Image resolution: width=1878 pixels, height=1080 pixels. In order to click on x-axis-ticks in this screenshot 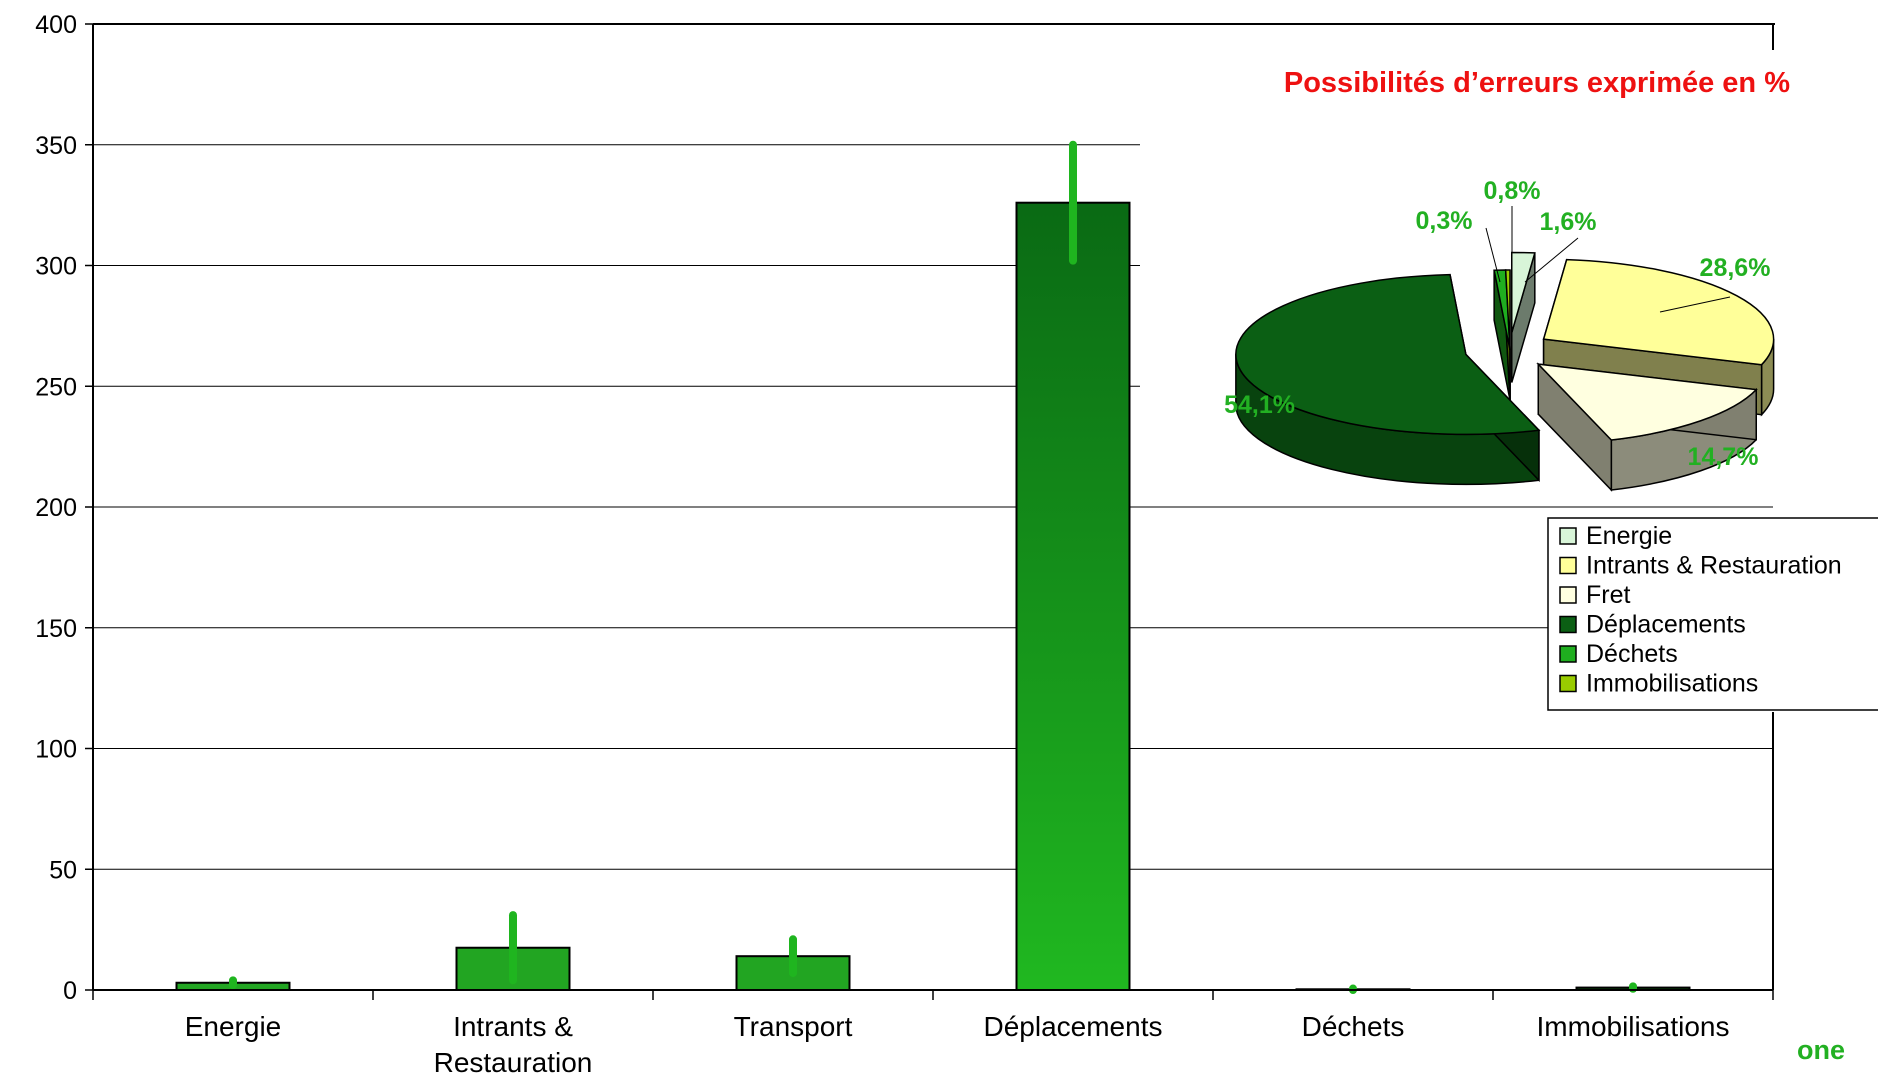, I will do `click(933, 995)`.